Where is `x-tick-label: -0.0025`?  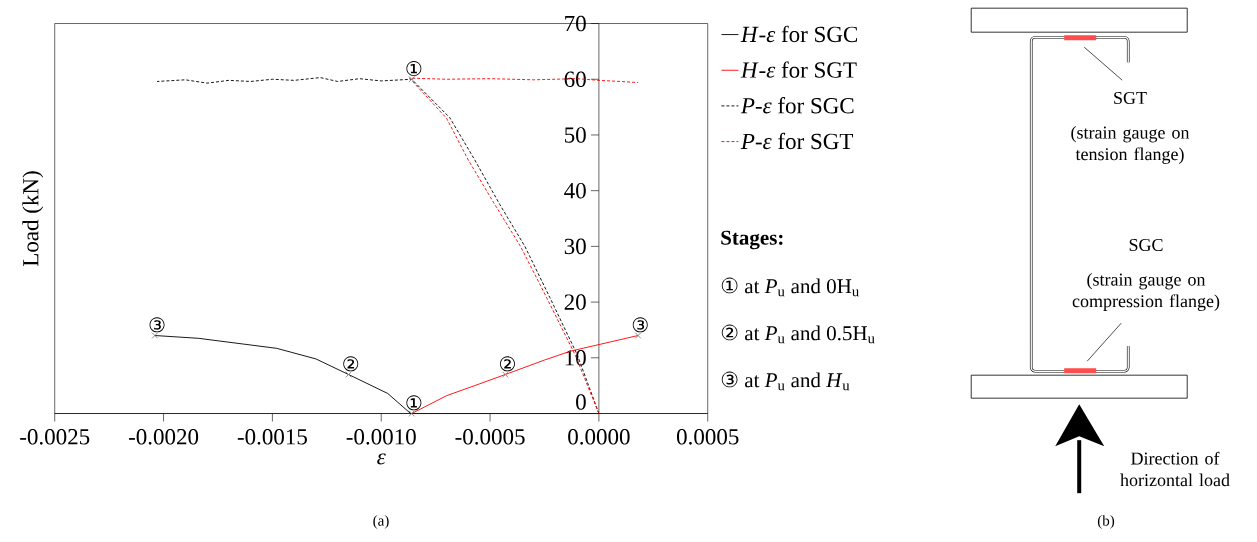 x-tick-label: -0.0025 is located at coordinates (55, 437).